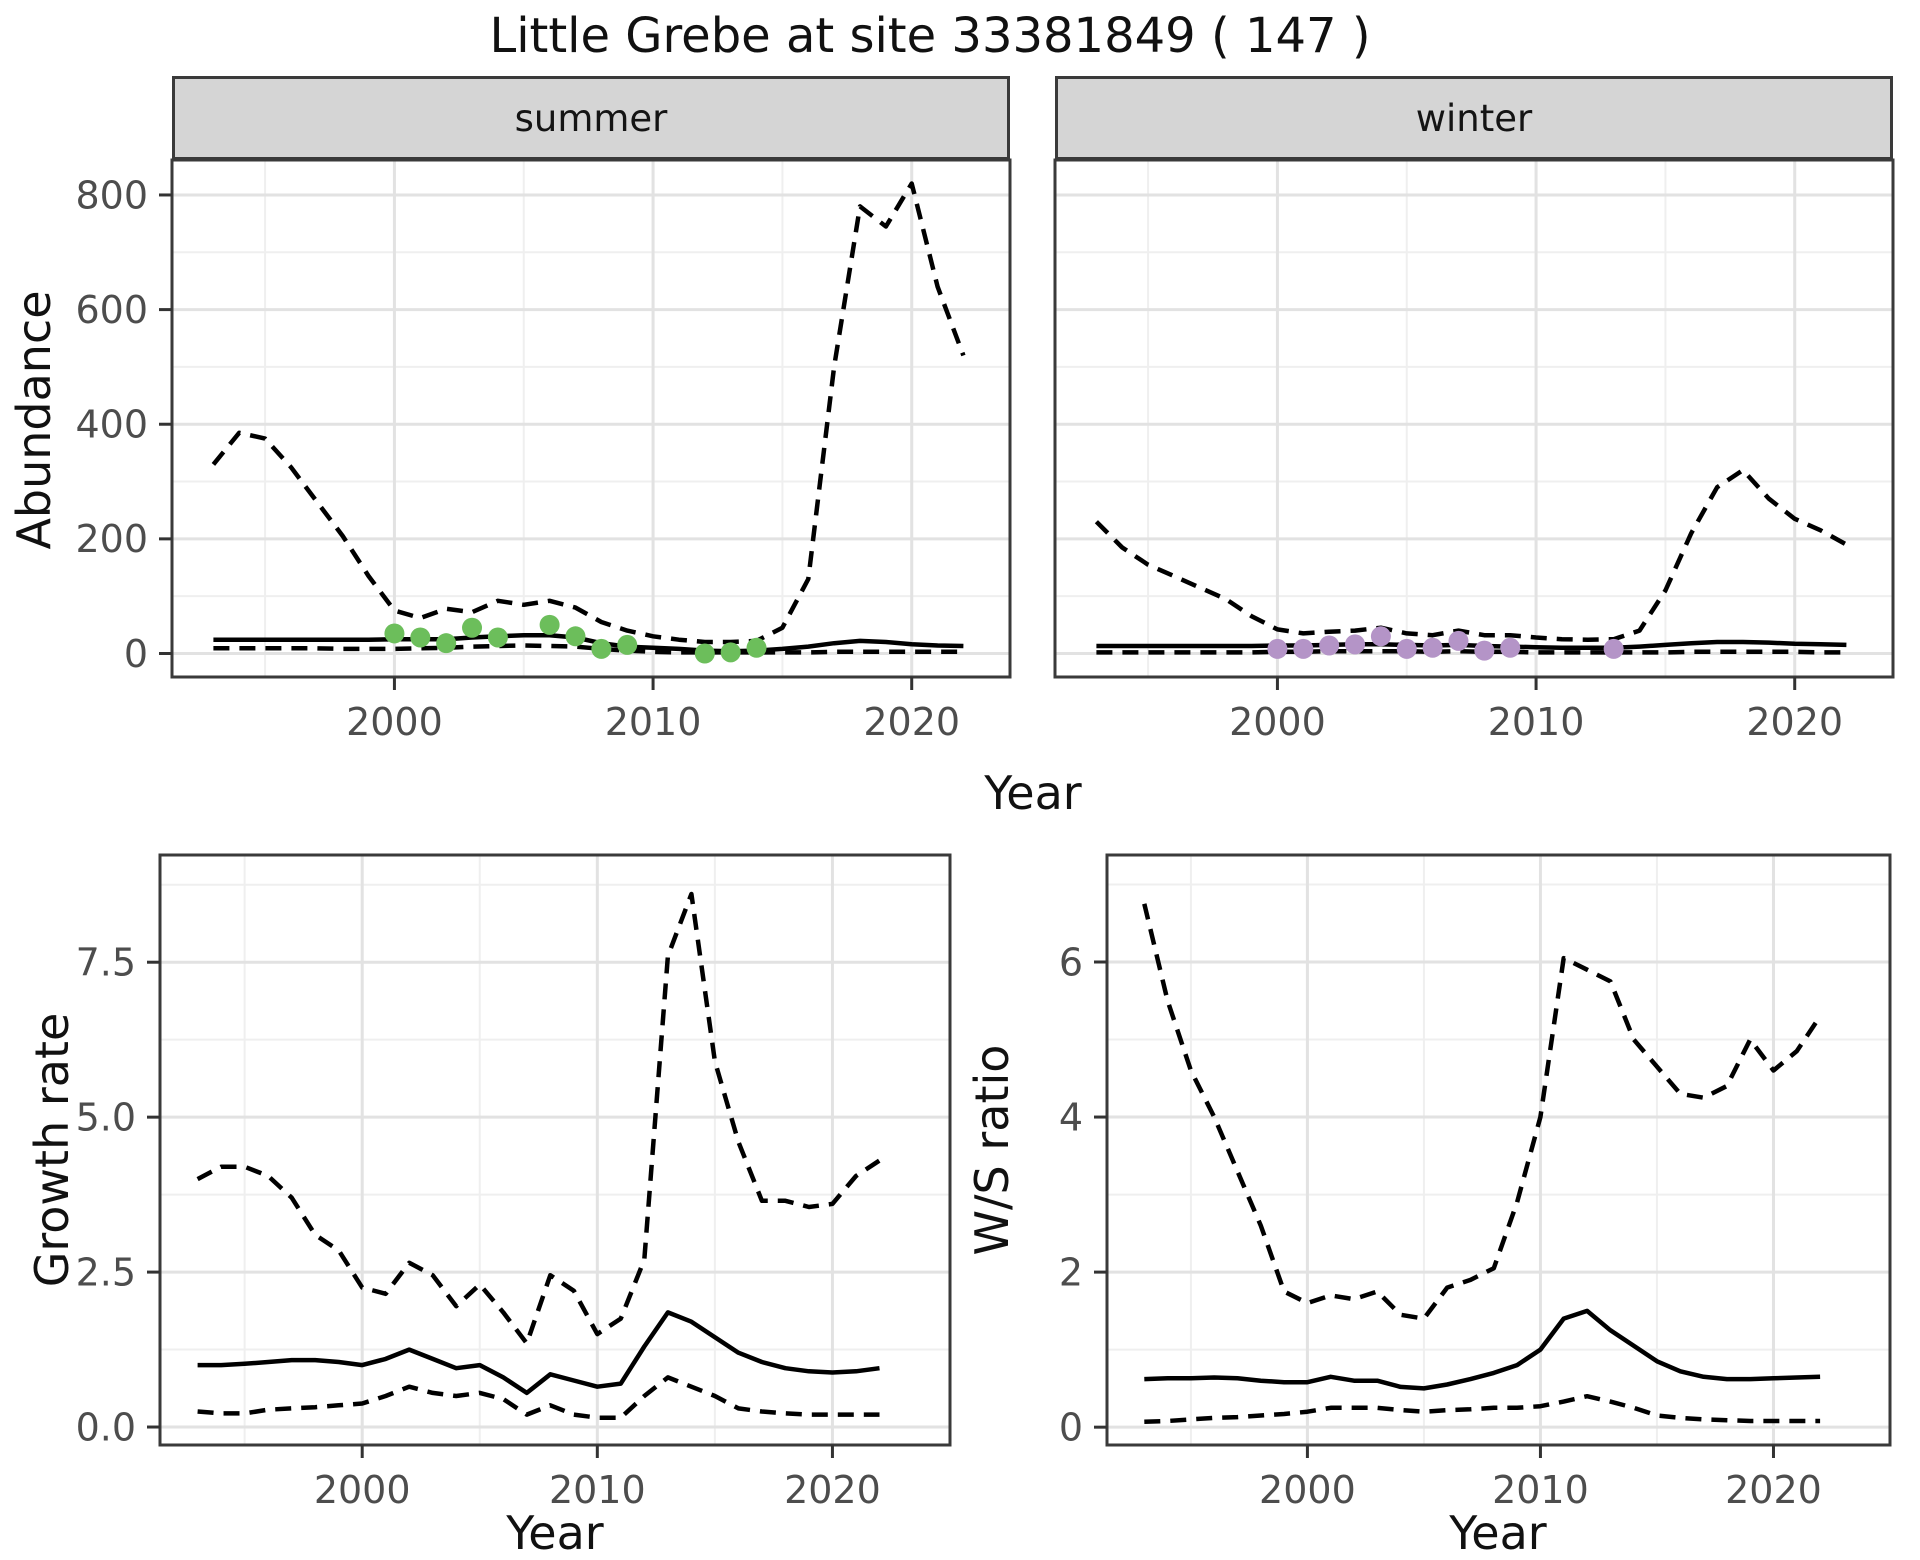 Image resolution: width=1920 pixels, height=1560 pixels. Describe the element at coordinates (1033, 793) in the screenshot. I see `top-xaxis-title: Year` at that location.